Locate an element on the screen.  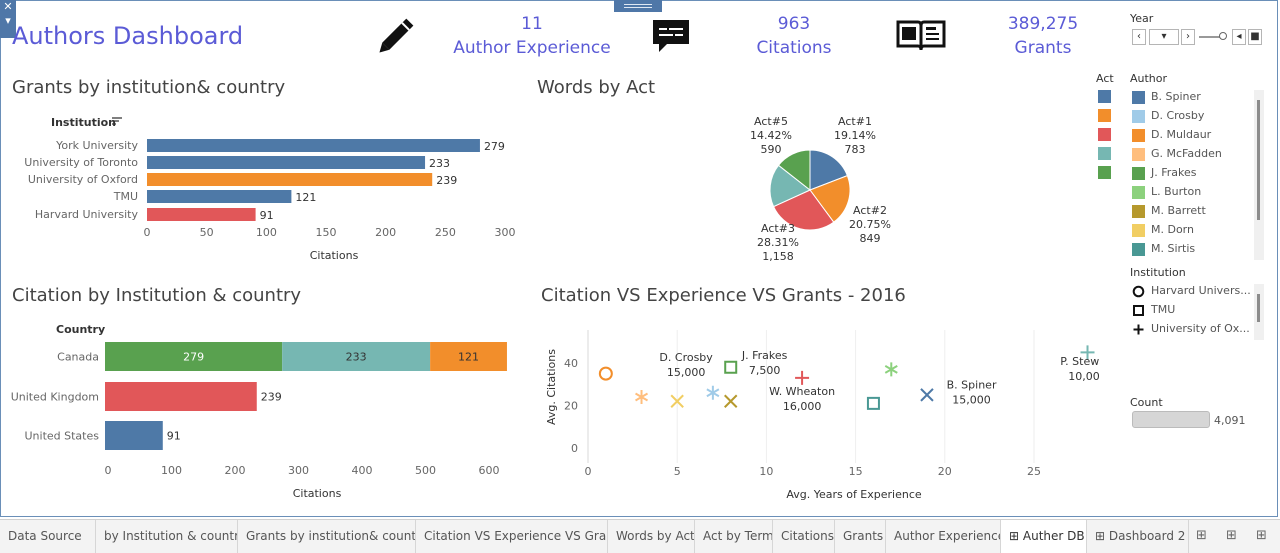
year-next-button: › is located at coordinates (1188, 37).